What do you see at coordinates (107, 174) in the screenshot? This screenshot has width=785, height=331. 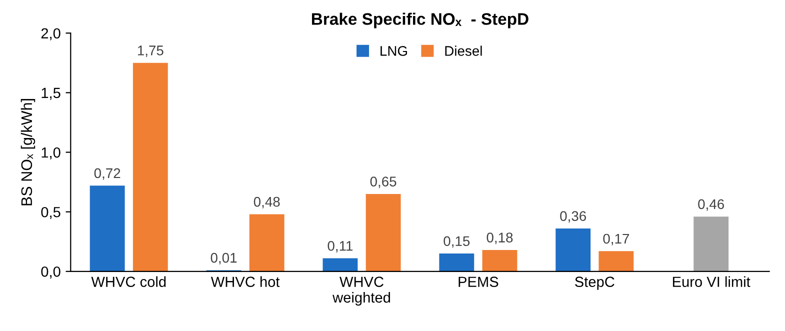 I see `data-label: 0,72` at bounding box center [107, 174].